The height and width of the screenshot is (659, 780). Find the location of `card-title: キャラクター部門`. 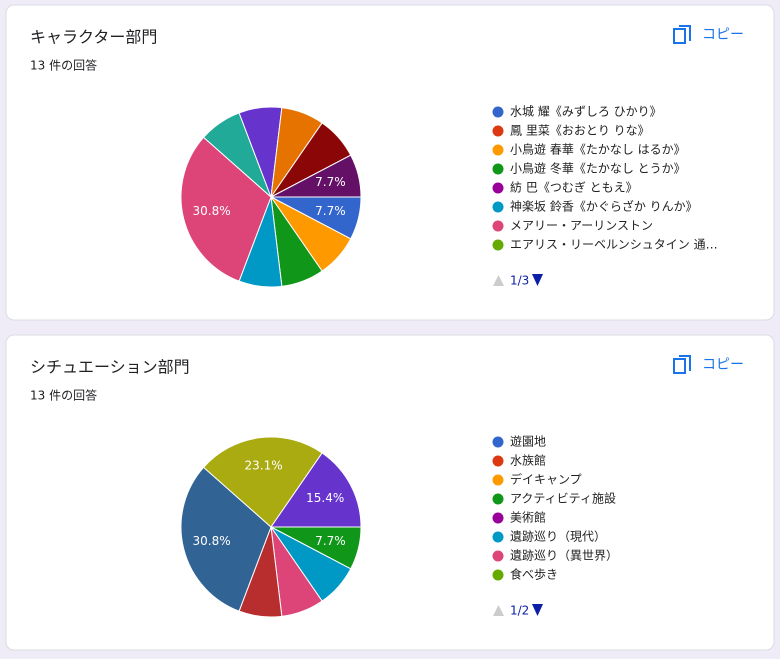

card-title: キャラクター部門 is located at coordinates (93, 37).